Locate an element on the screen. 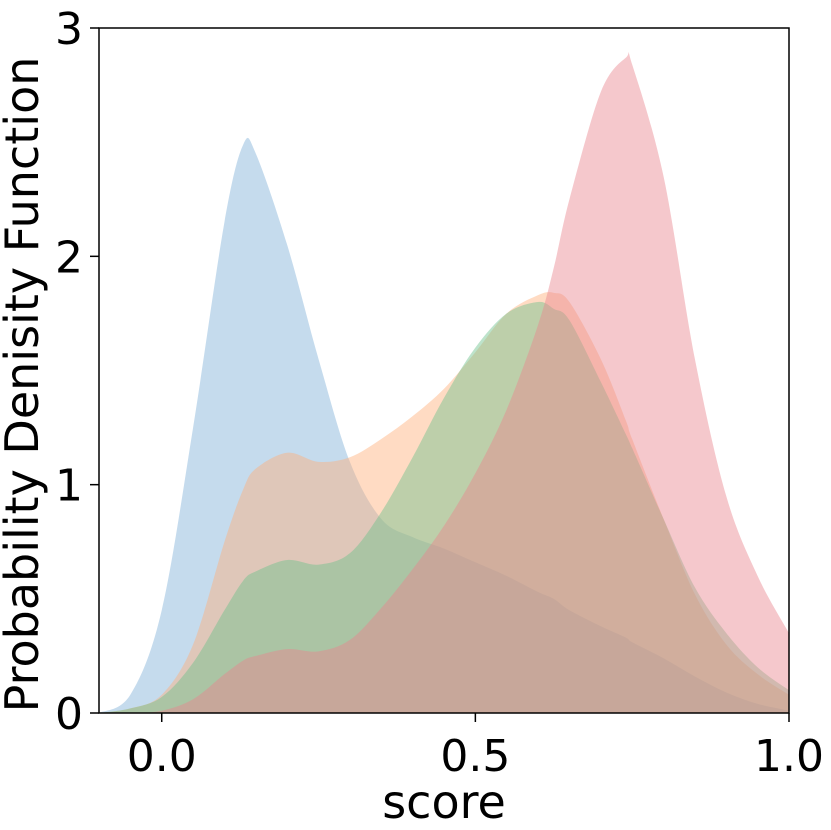 The height and width of the screenshot is (830, 831). y-tick-label: 0 is located at coordinates (69, 714).